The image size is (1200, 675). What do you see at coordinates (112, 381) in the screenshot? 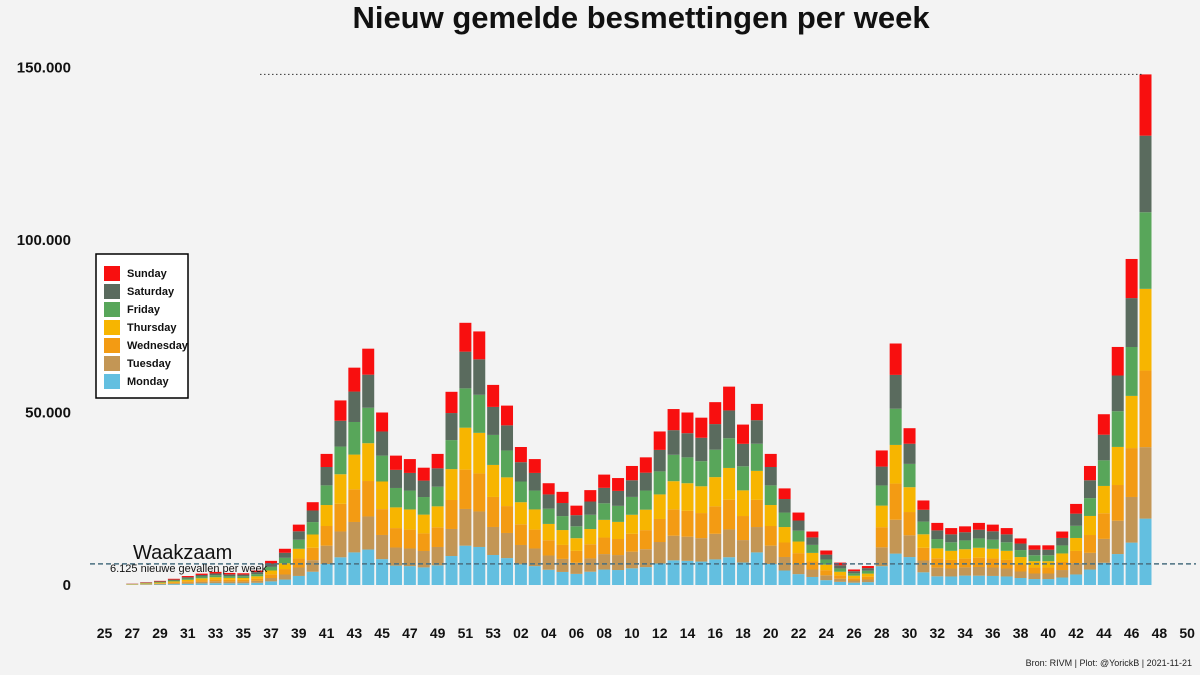
I see `legend-swatch-monday` at bounding box center [112, 381].